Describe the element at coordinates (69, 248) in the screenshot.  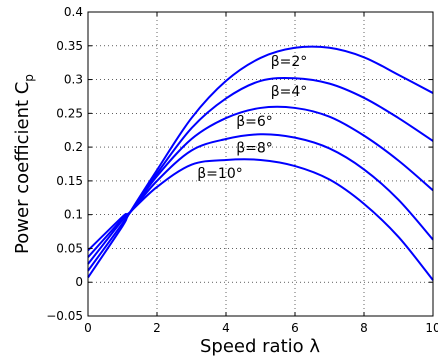
I see `y-tick-label: 0.05` at that location.